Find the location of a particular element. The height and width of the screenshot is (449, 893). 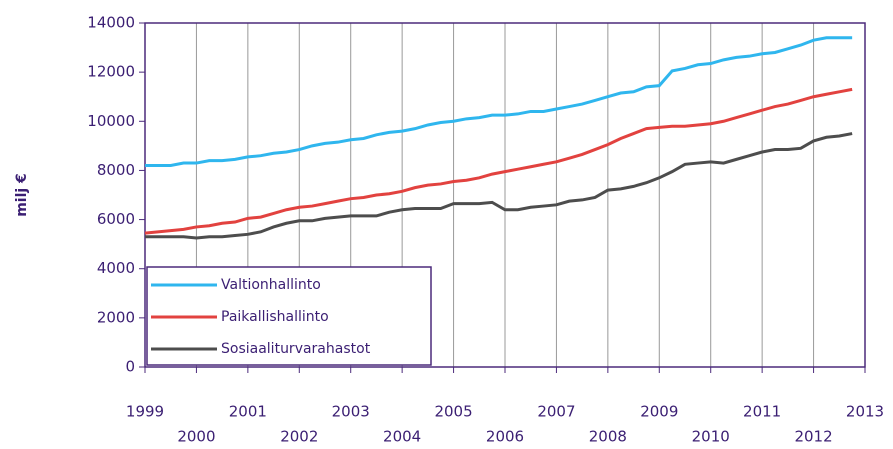

legend-label: Paikallishallinto is located at coordinates (275, 317).